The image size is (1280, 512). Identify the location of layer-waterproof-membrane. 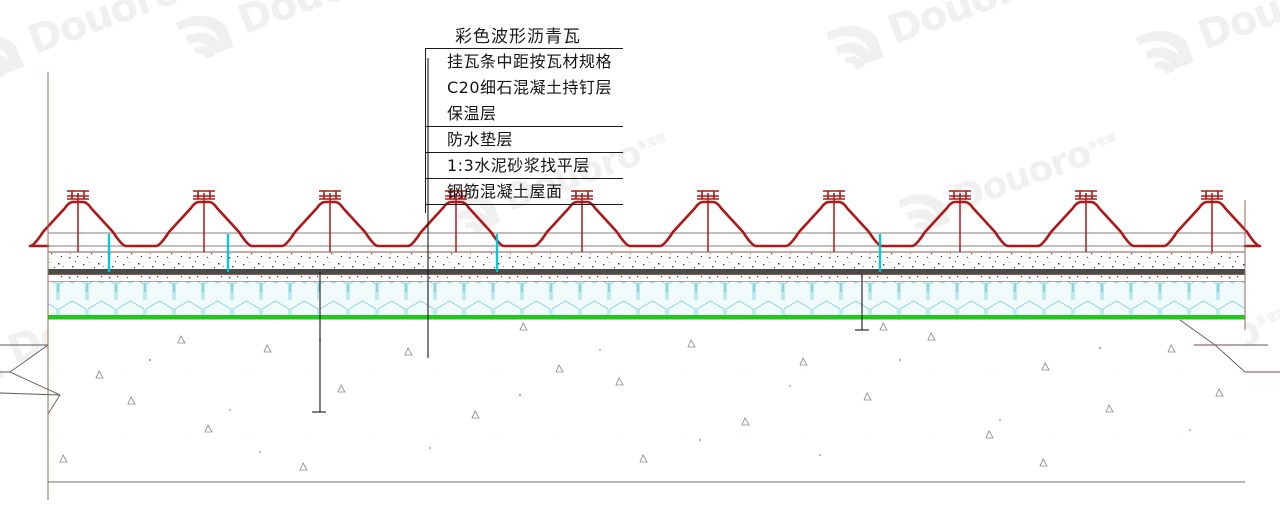
(646, 317).